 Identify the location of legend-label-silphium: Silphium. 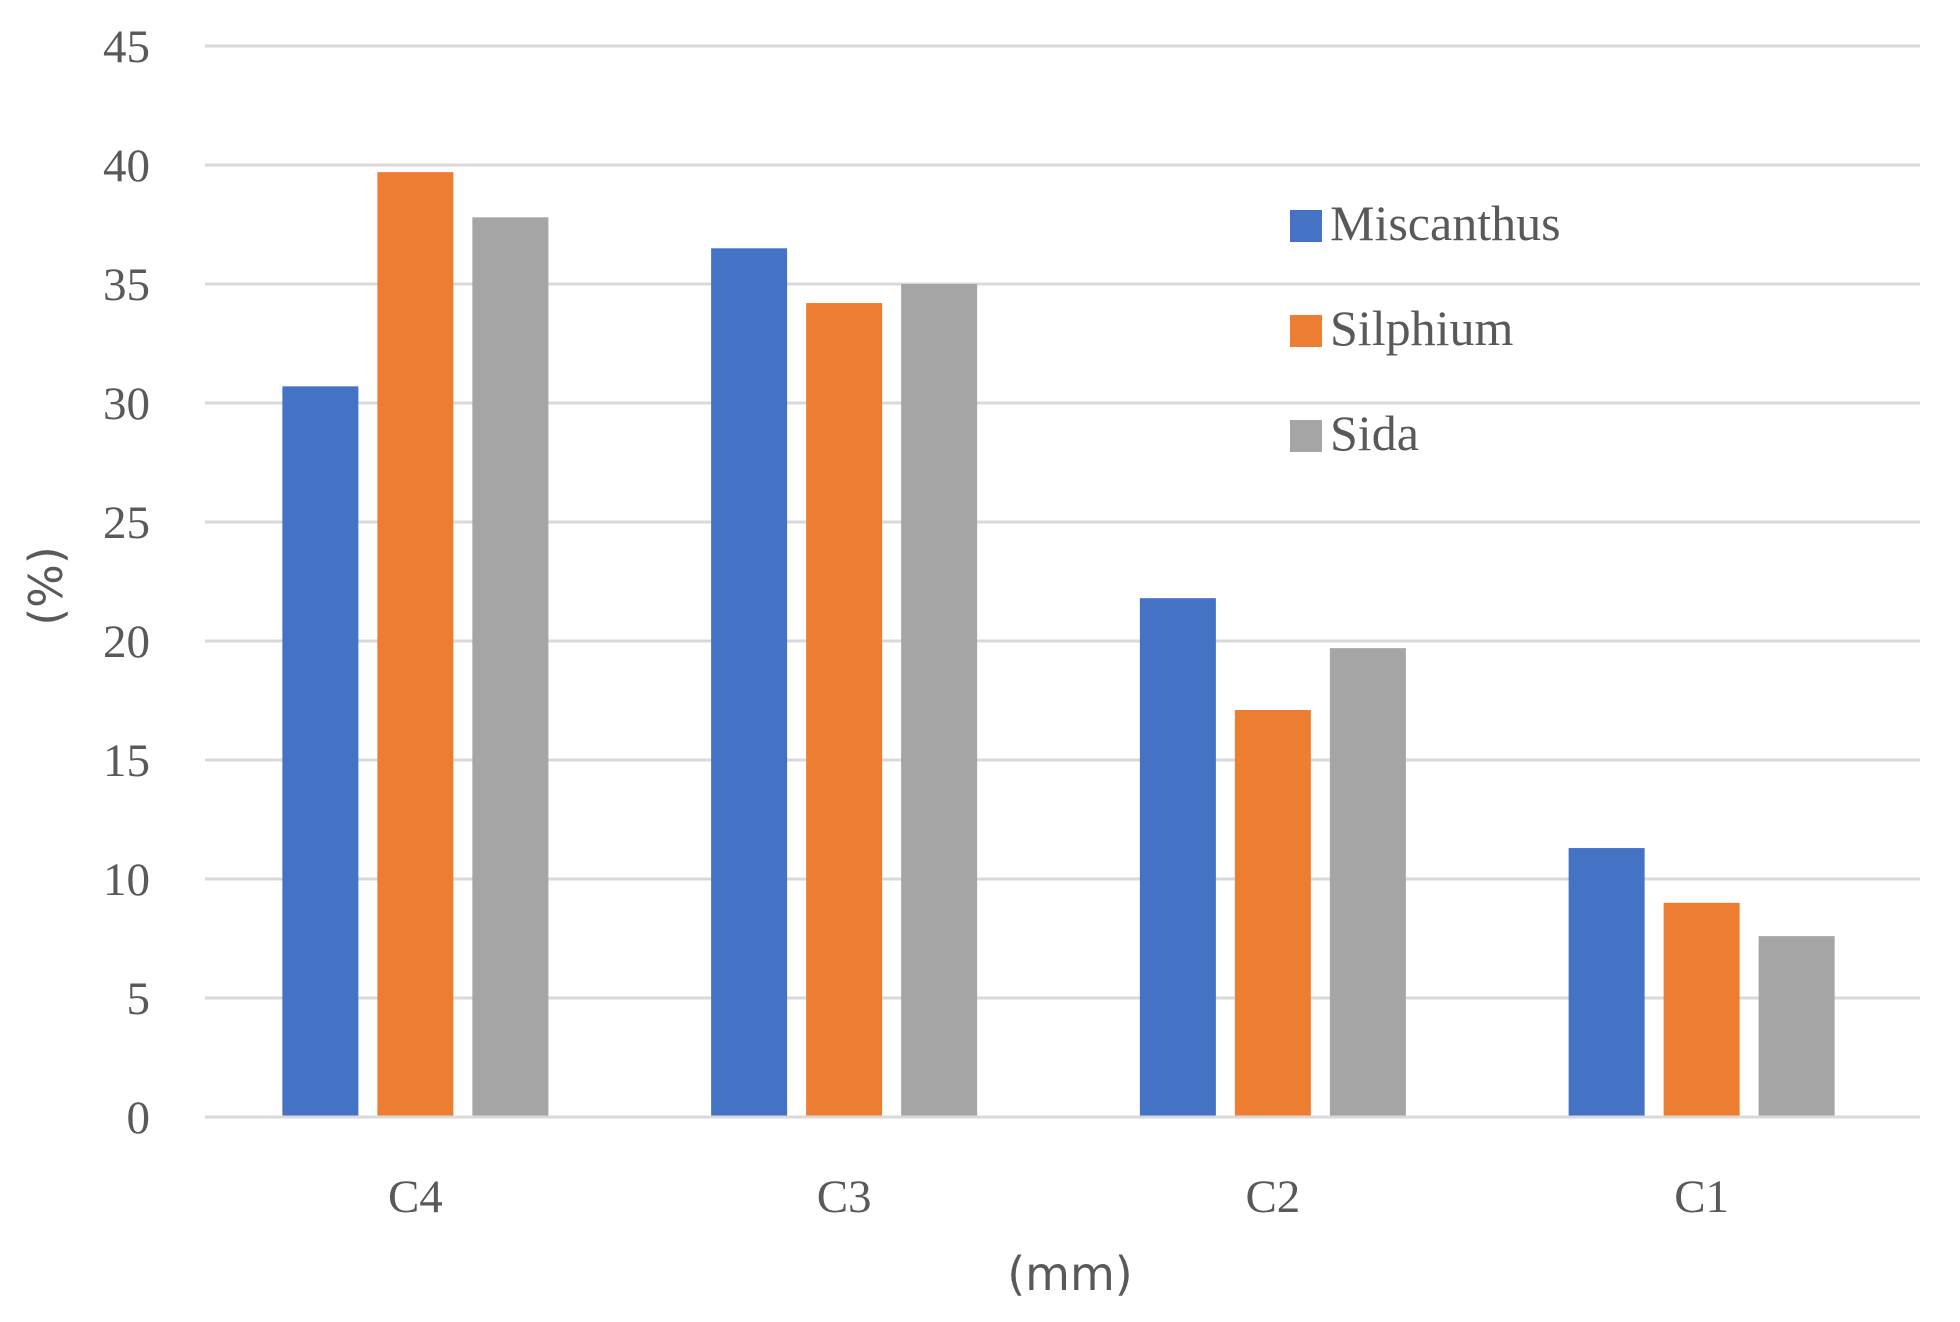
(1421, 328).